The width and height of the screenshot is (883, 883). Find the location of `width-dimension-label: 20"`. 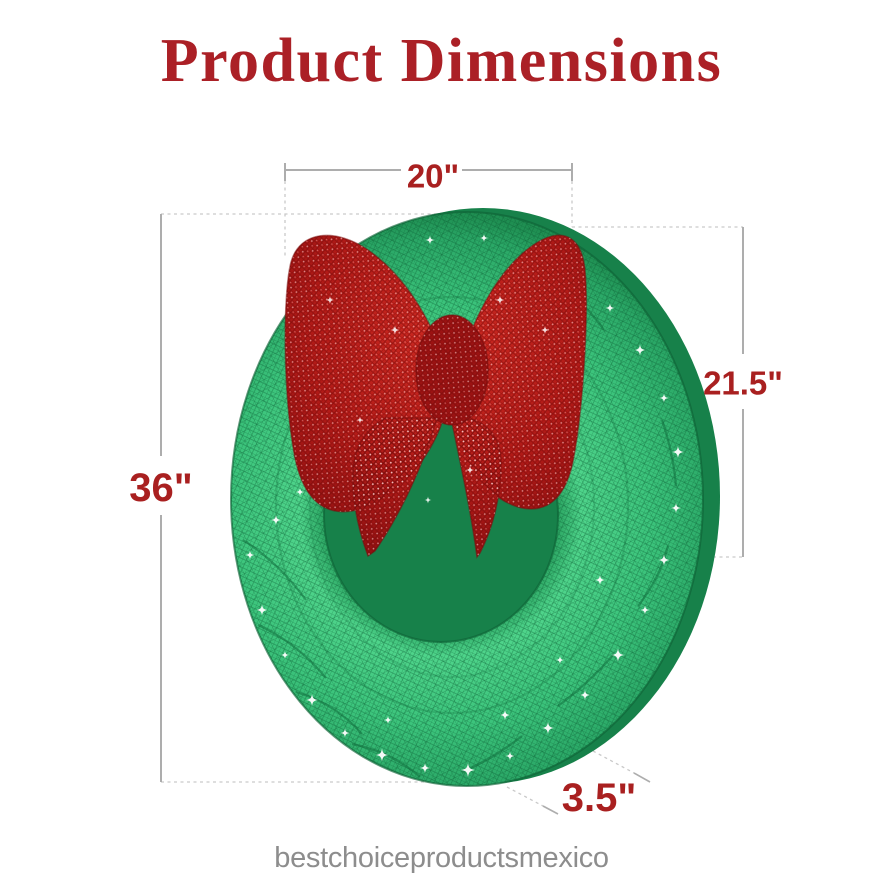

width-dimension-label: 20" is located at coordinates (433, 176).